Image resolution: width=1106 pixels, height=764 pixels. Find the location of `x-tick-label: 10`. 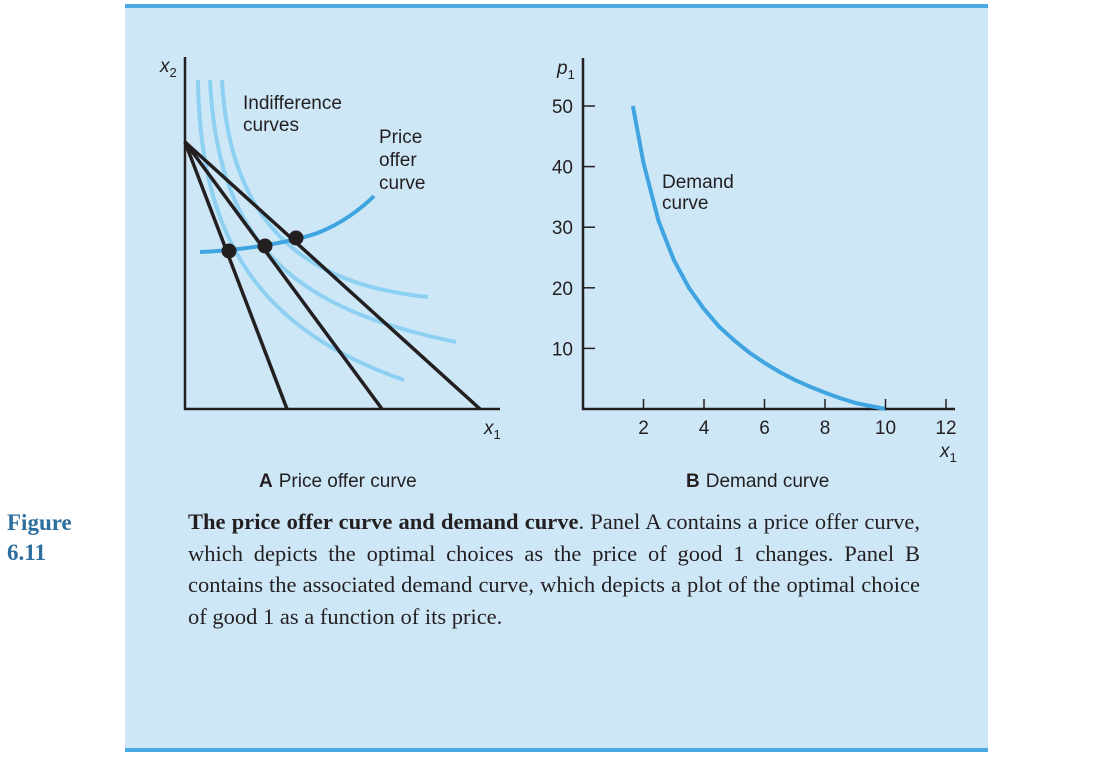

x-tick-label: 10 is located at coordinates (885, 428).